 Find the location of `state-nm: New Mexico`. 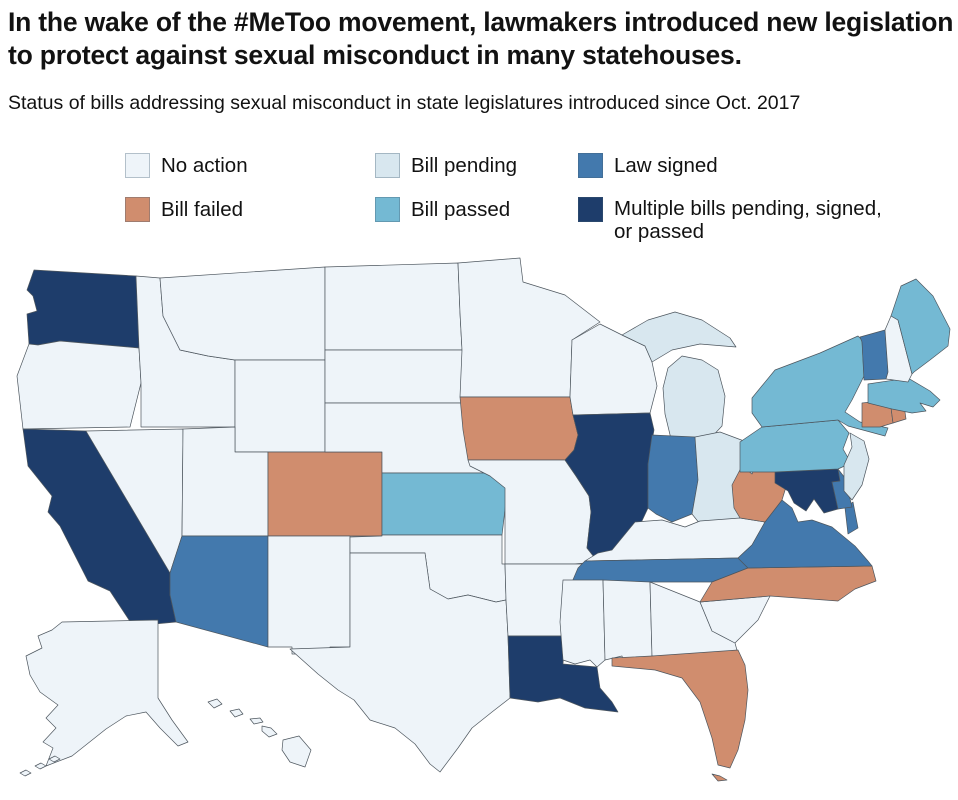

state-nm: New Mexico is located at coordinates (309, 595).